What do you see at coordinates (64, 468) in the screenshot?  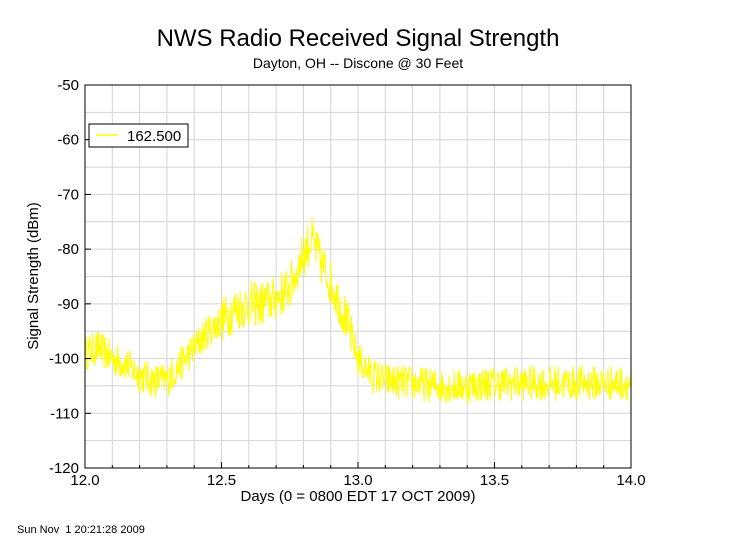 I see `y-tick-label: -120` at bounding box center [64, 468].